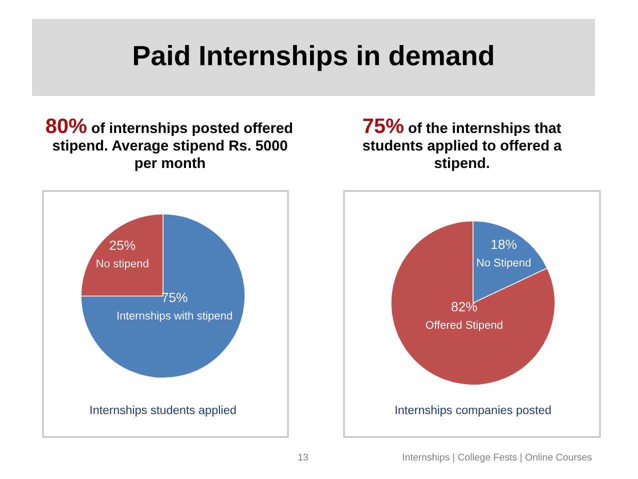 This screenshot has height=479, width=638. Describe the element at coordinates (504, 263) in the screenshot. I see `slice-label: No Stipend` at that location.